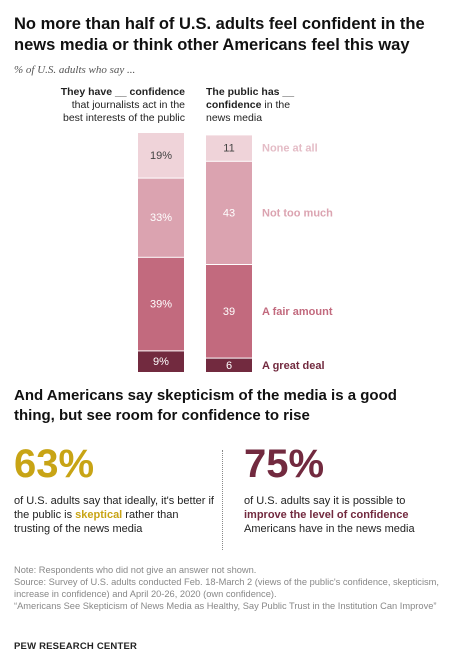 The height and width of the screenshot is (672, 452). I want to click on stat-text-part: of U.S. adults say it is possible to, so click(325, 501).